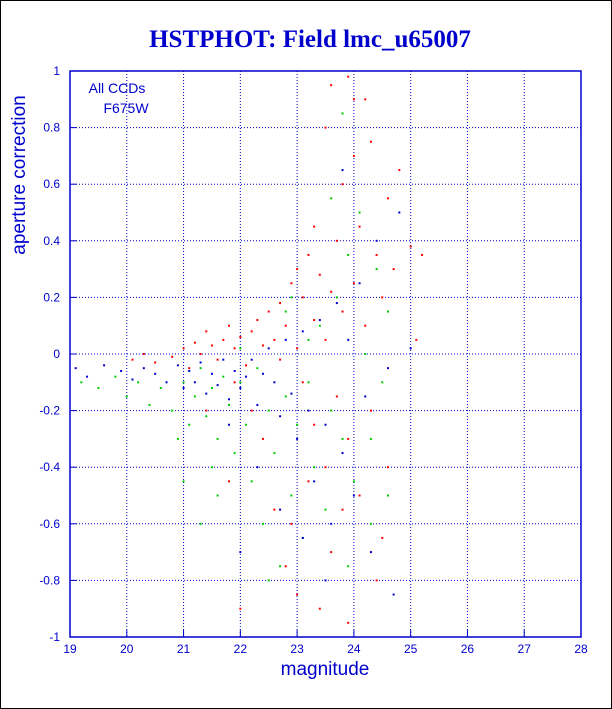 The height and width of the screenshot is (709, 612). I want to click on y-tick-label: 0.2, so click(51, 297).